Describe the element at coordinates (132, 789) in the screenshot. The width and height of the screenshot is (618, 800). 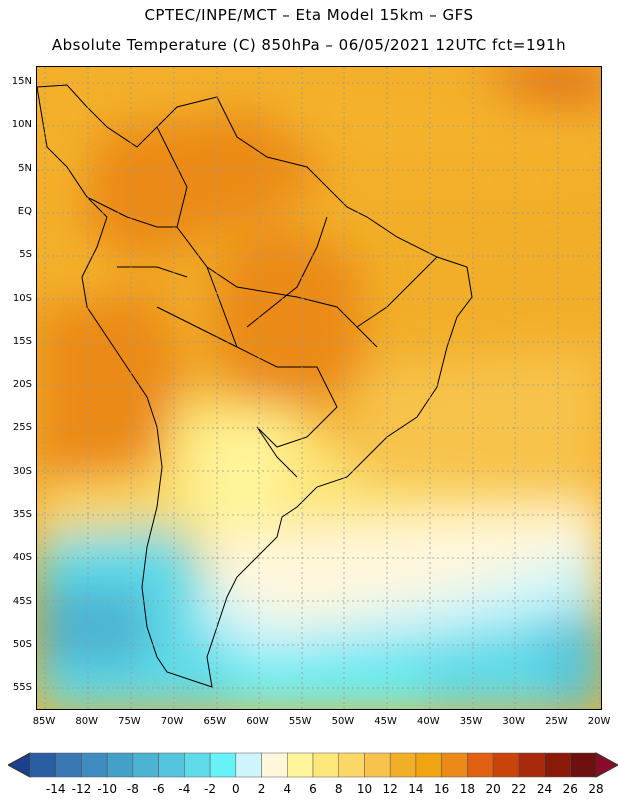
I see `colorbar-label: -8` at that location.